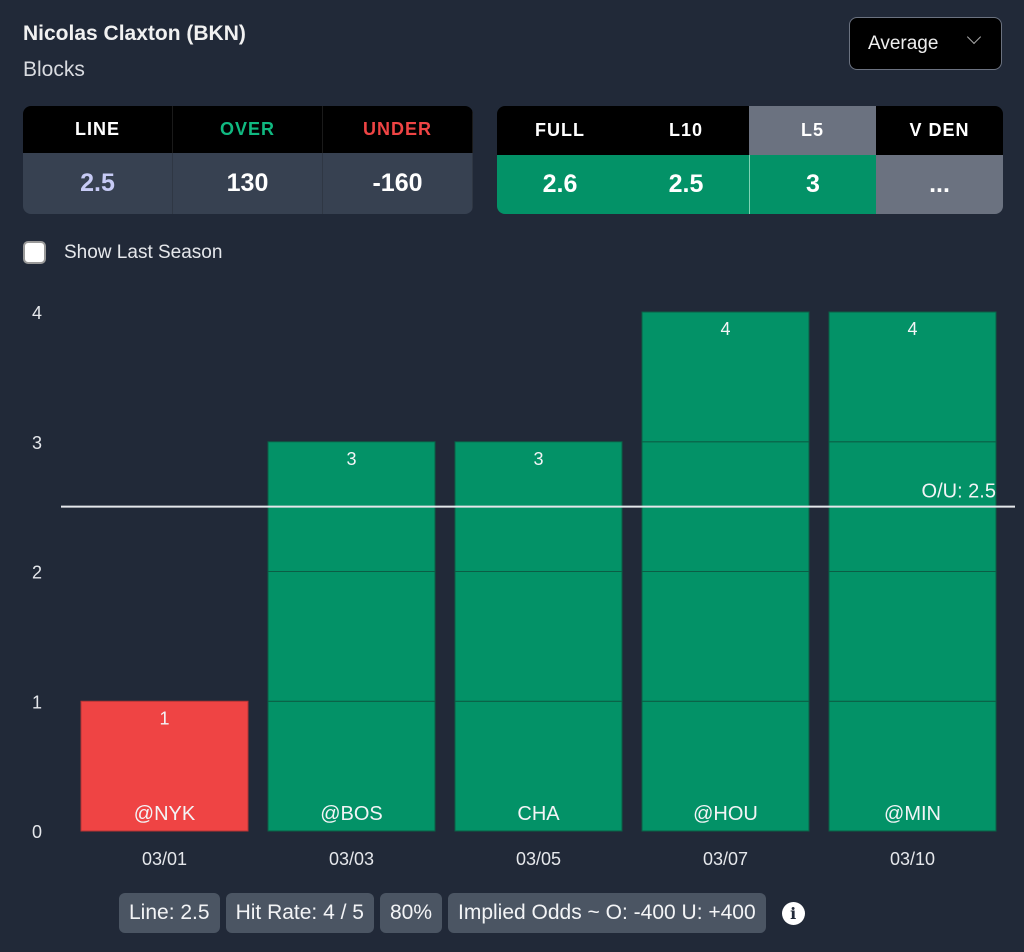 This screenshot has height=952, width=1024. I want to click on hit-percent-pill: 80%, so click(410, 913).